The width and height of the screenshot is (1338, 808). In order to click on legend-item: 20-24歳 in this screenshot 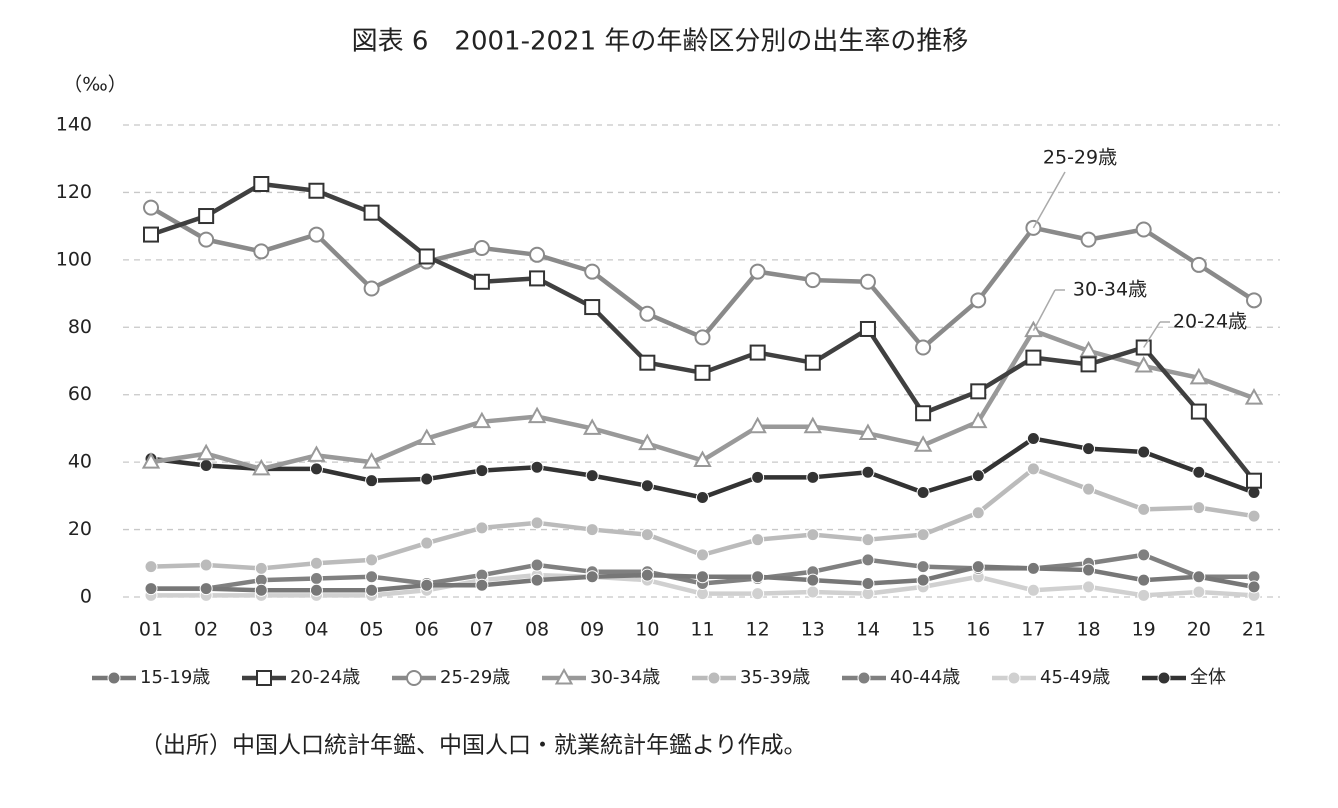, I will do `click(301, 677)`.